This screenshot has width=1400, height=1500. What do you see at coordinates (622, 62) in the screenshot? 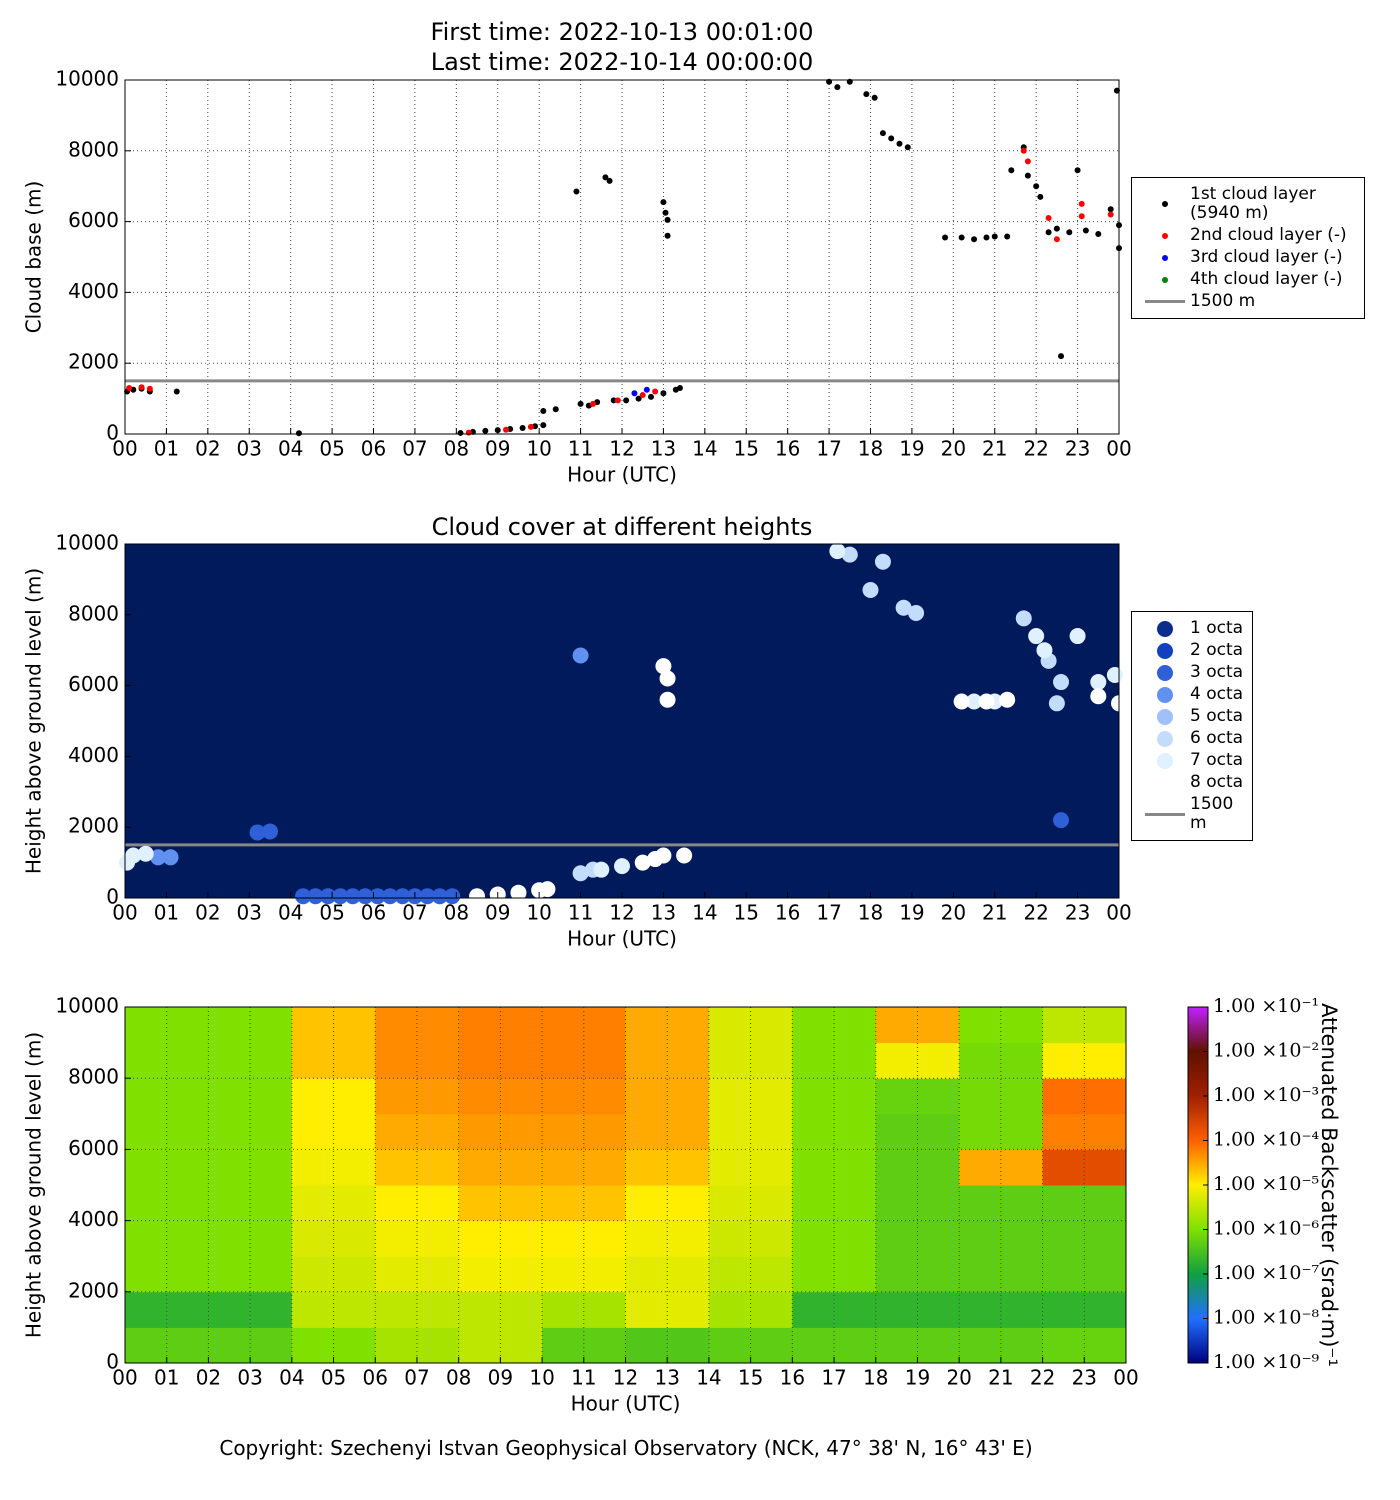
I see `chart-subtitle: Last time: 2022-10-14 00:00:00` at bounding box center [622, 62].